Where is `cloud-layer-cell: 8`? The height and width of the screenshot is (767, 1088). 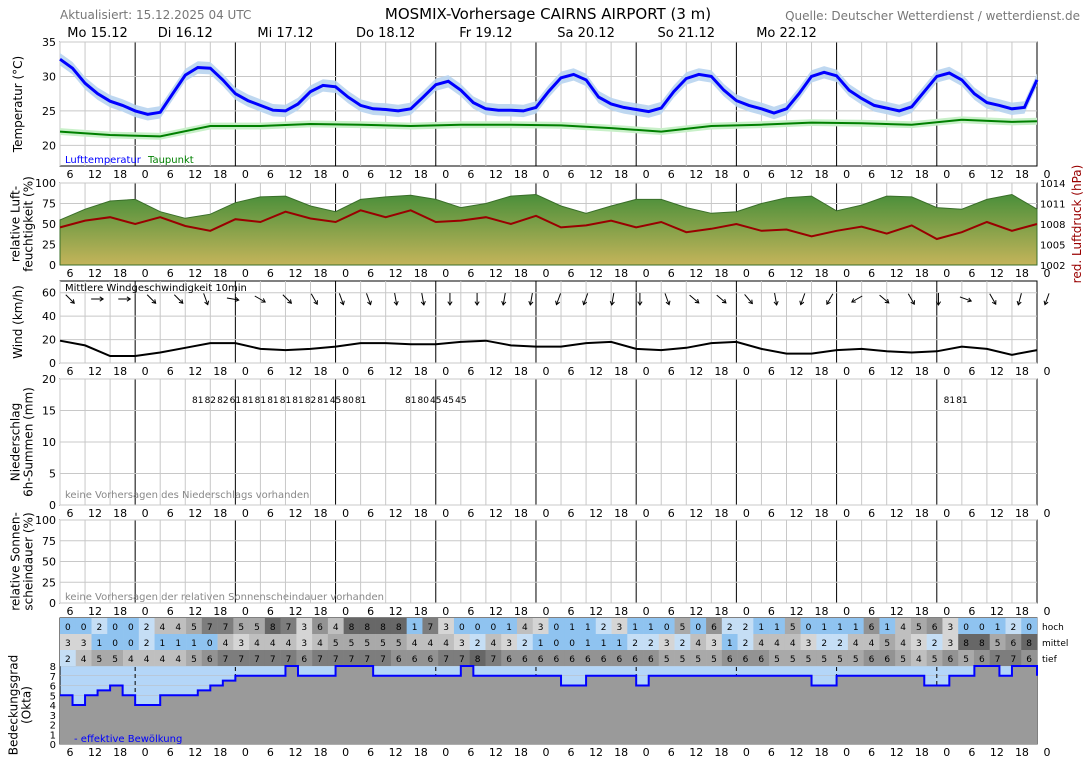
cloud-layer-cell: 8 is located at coordinates (982, 642).